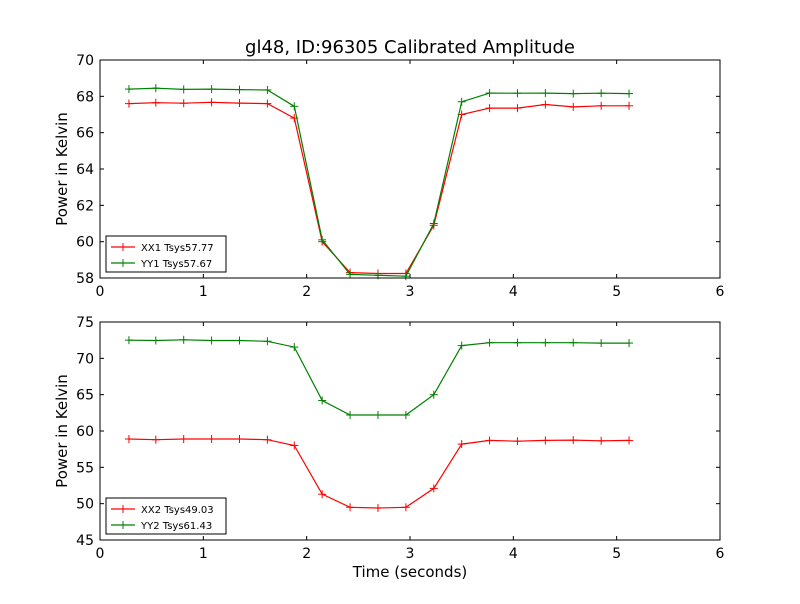 This screenshot has height=604, width=800. I want to click on chart-title: gl48, ID:96305 Calibrated Amplitude, so click(410, 47).